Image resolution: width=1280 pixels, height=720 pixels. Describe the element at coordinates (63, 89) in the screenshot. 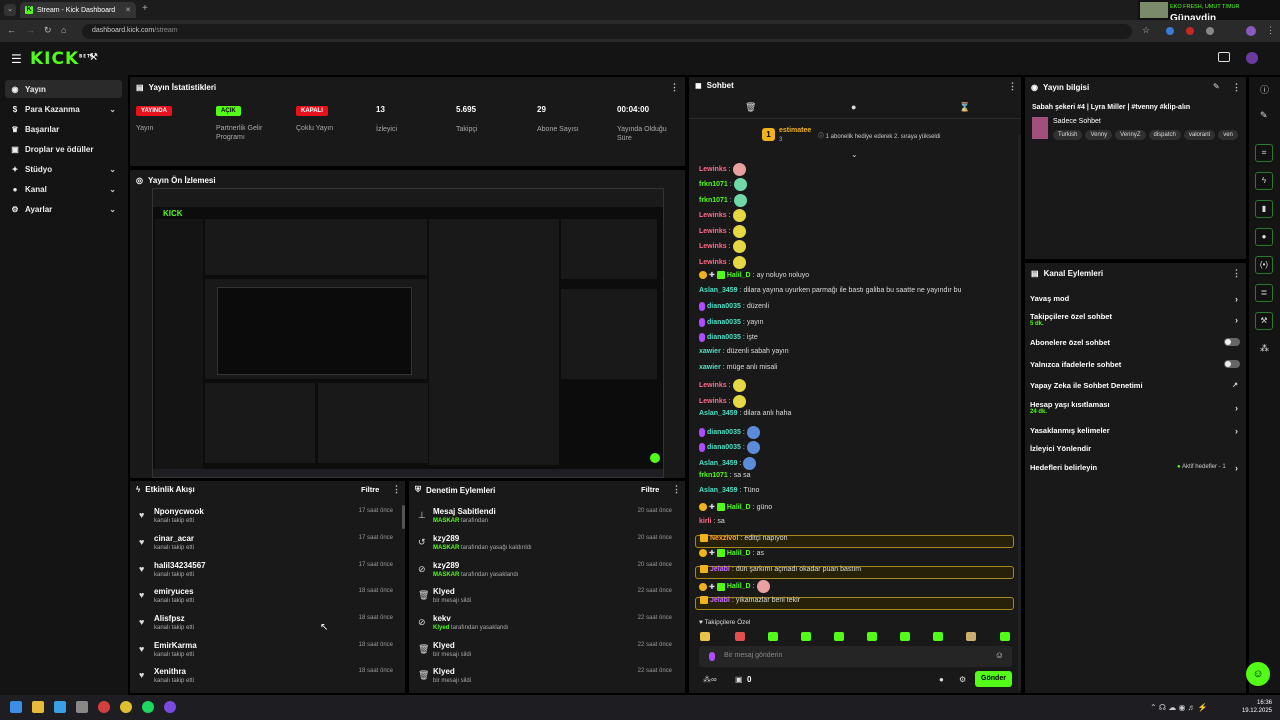

I see `sidebar-item-yayin: ◉ Yayın` at that location.